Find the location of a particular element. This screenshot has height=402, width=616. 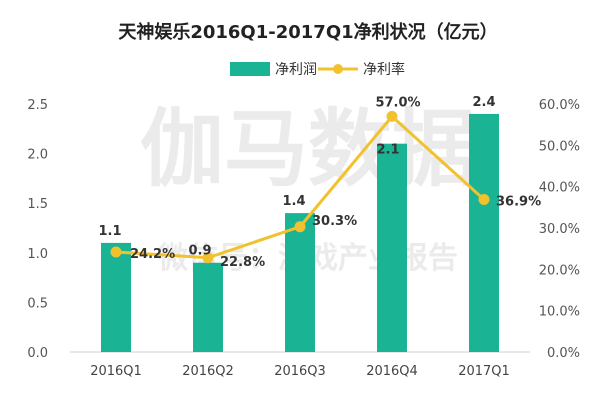

rate-value-label: 57.0% is located at coordinates (397, 102).